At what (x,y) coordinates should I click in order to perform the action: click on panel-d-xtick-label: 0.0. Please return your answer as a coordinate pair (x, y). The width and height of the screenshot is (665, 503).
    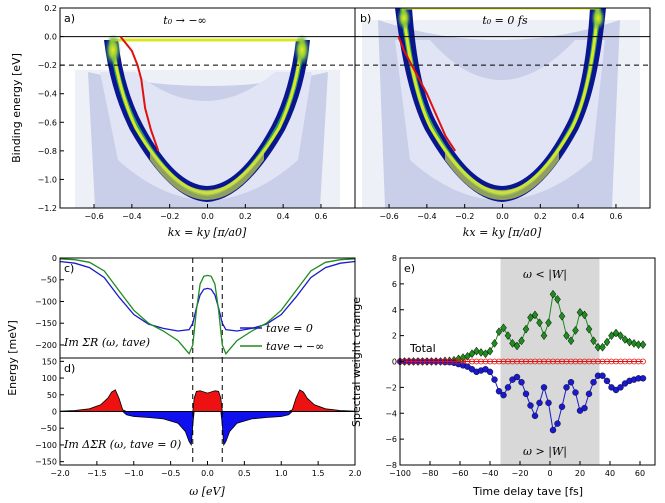
    Looking at the image, I should click on (207, 473).